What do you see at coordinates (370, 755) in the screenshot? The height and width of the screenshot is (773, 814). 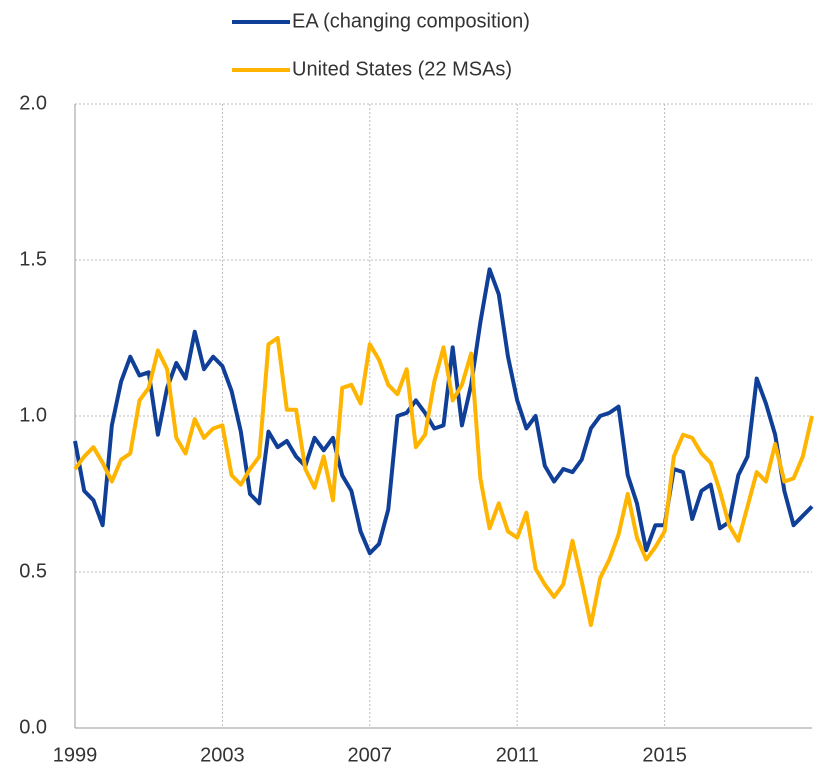 I see `x-tick-label: 2007` at bounding box center [370, 755].